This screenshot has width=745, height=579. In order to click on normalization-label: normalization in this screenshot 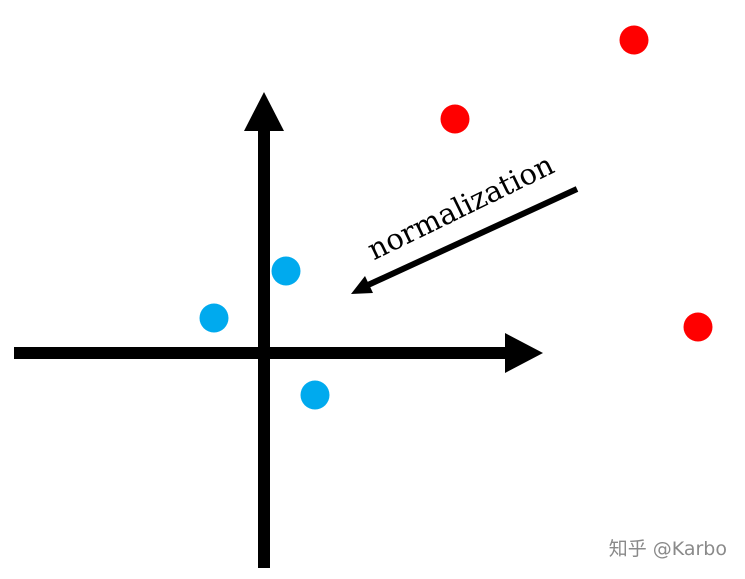, I will do `click(460, 207)`.